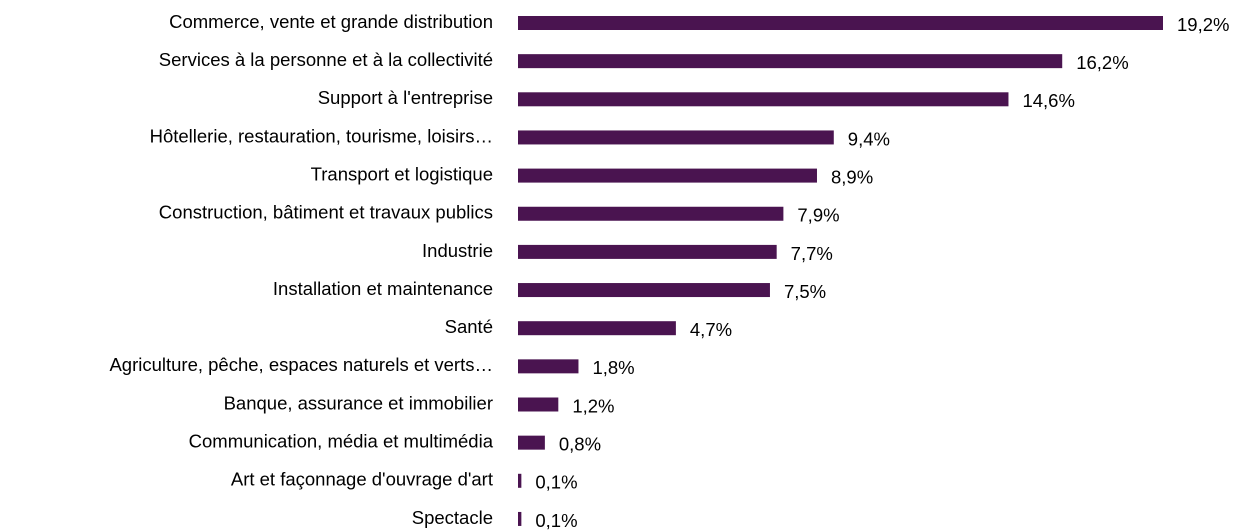 The width and height of the screenshot is (1248, 531). Describe the element at coordinates (593, 405) in the screenshot. I see `value-label: 1,2%` at that location.